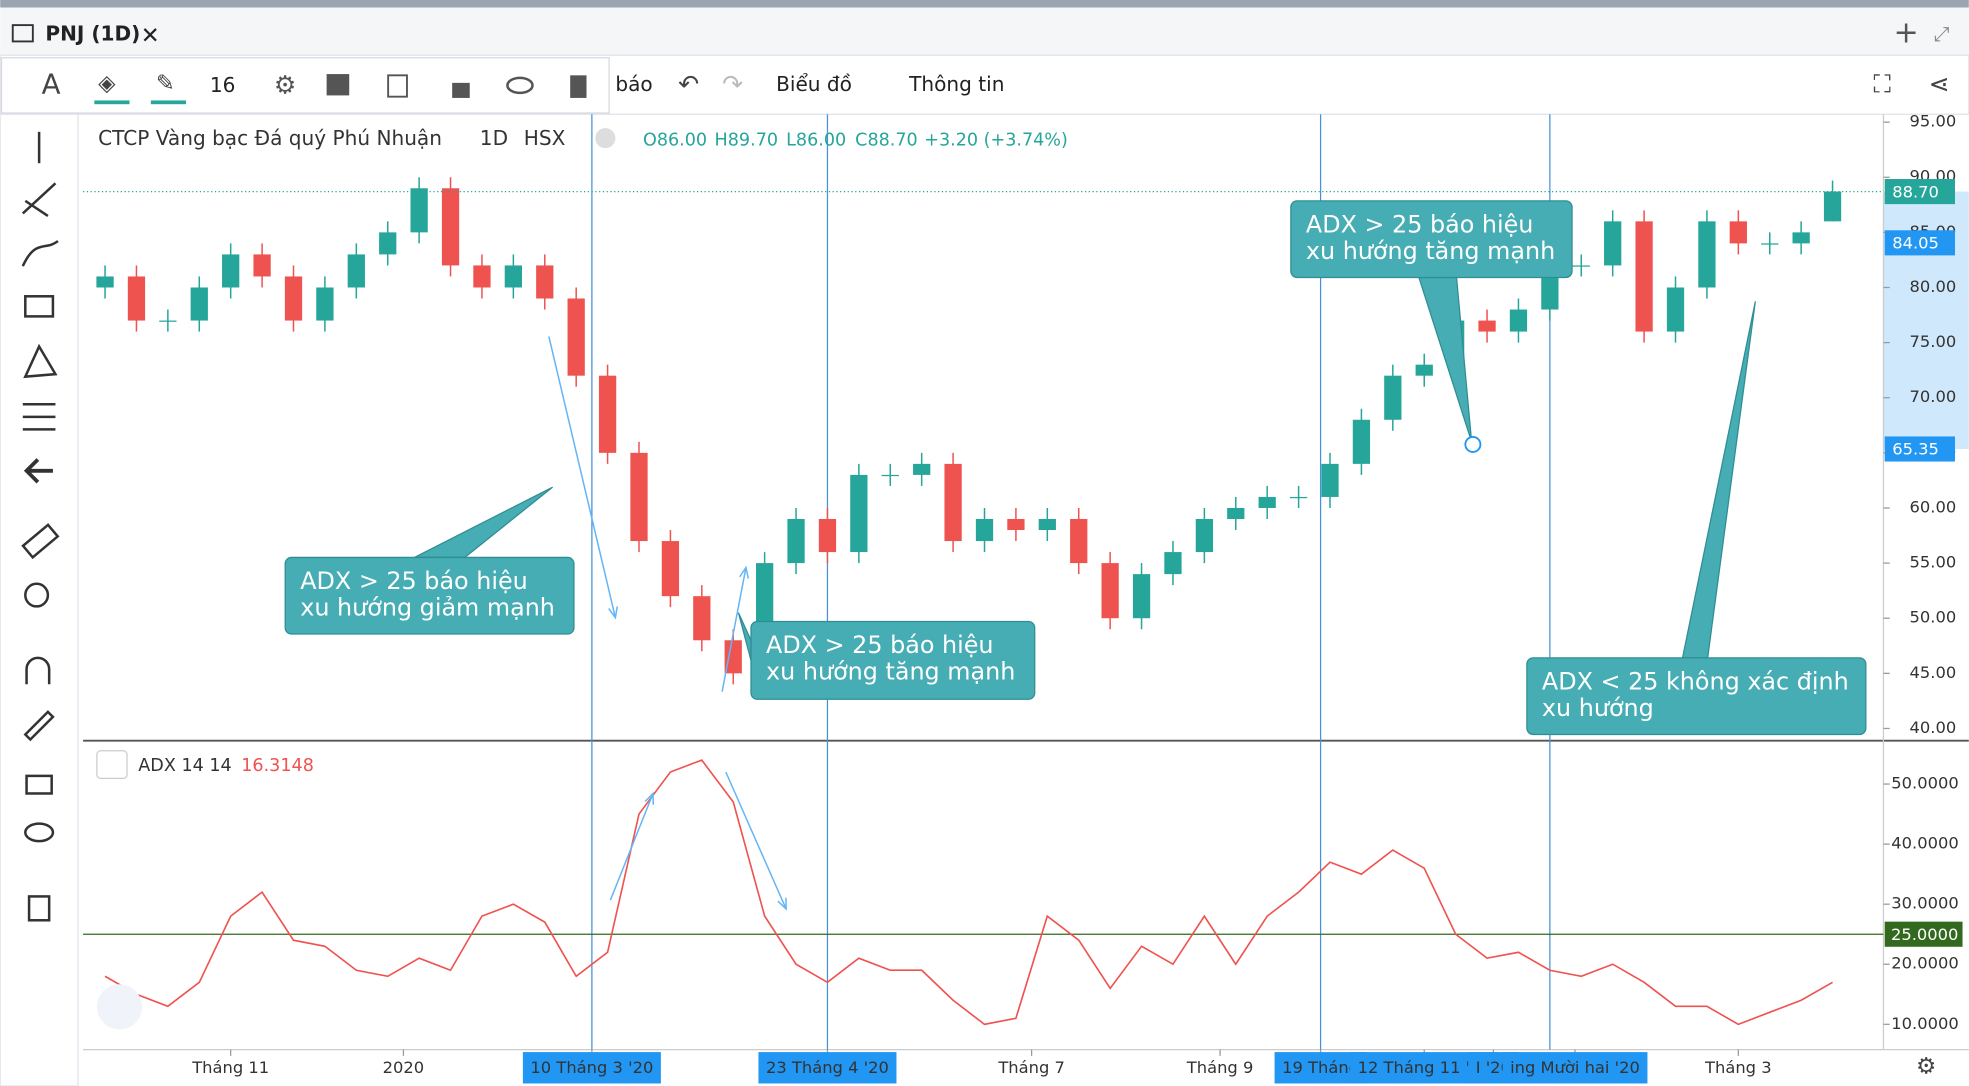  I want to click on callout-text: xu hướng tăng mạnh, so click(890, 671).